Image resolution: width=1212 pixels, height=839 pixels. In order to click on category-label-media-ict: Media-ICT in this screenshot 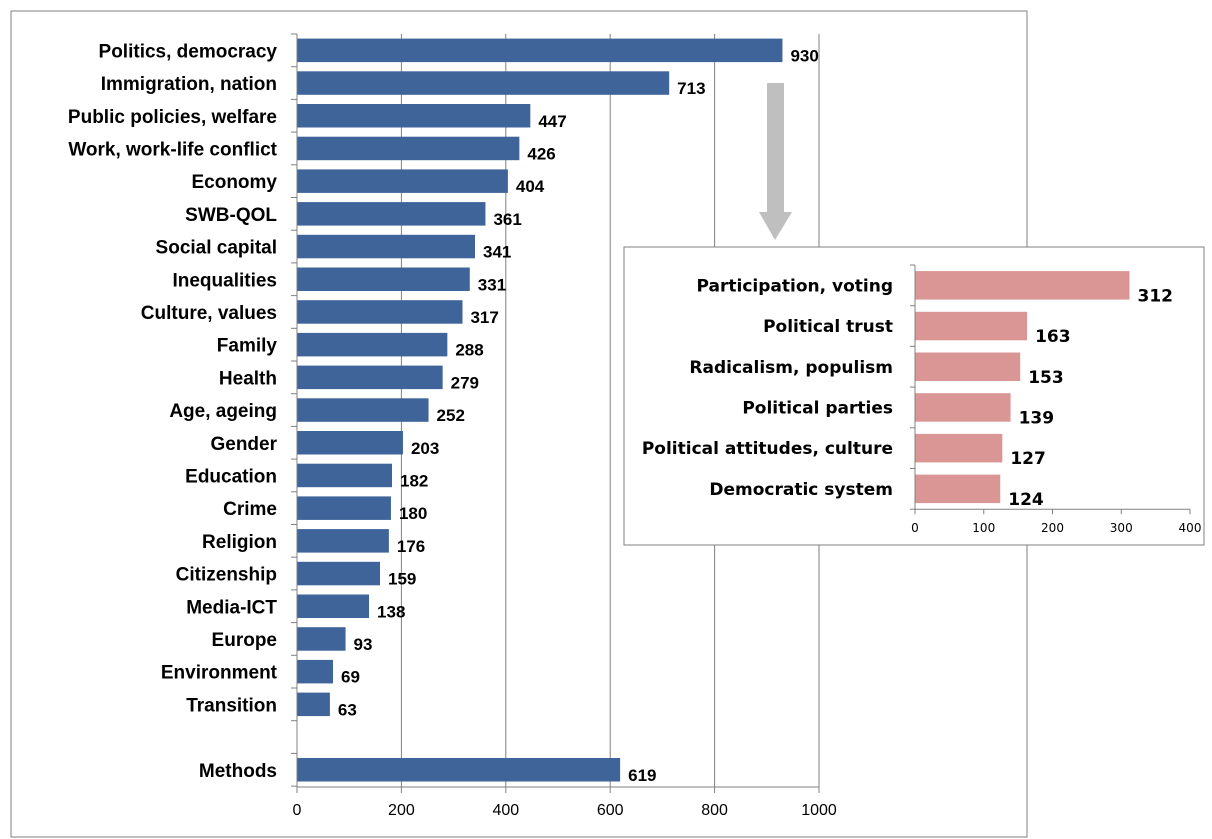, I will do `click(231, 607)`.